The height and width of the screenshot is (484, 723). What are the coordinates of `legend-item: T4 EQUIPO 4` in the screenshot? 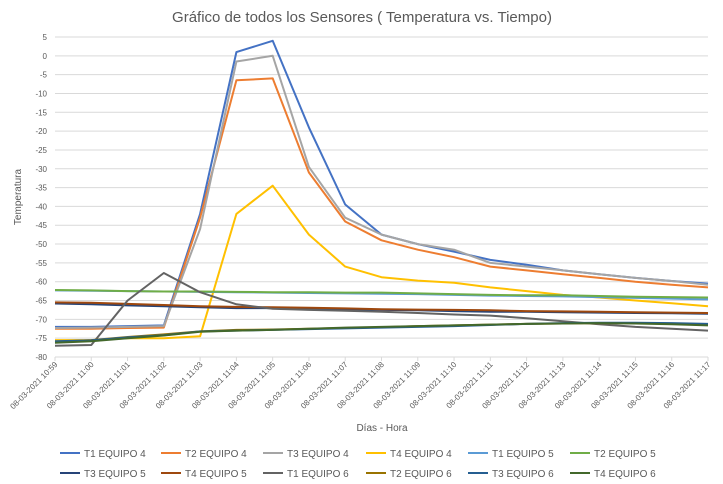 It's located at (409, 454).